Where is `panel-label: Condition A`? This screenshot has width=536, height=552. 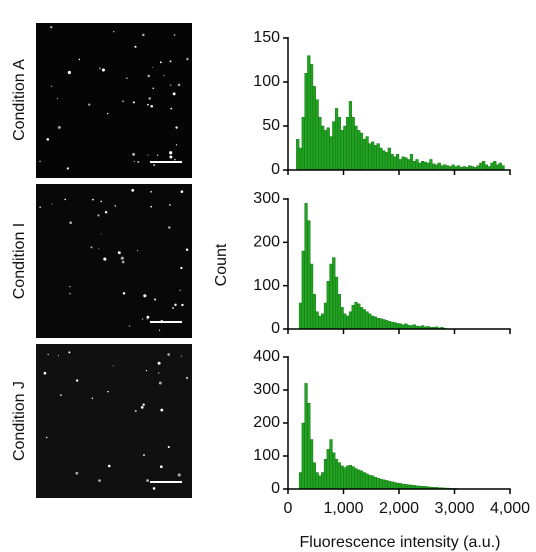 panel-label: Condition A is located at coordinates (19, 100).